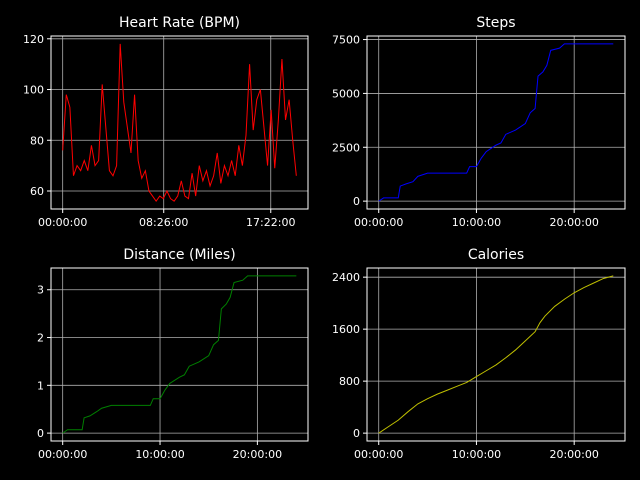 The width and height of the screenshot is (640, 480). I want to click on y-tick-label: 7500, so click(346, 40).